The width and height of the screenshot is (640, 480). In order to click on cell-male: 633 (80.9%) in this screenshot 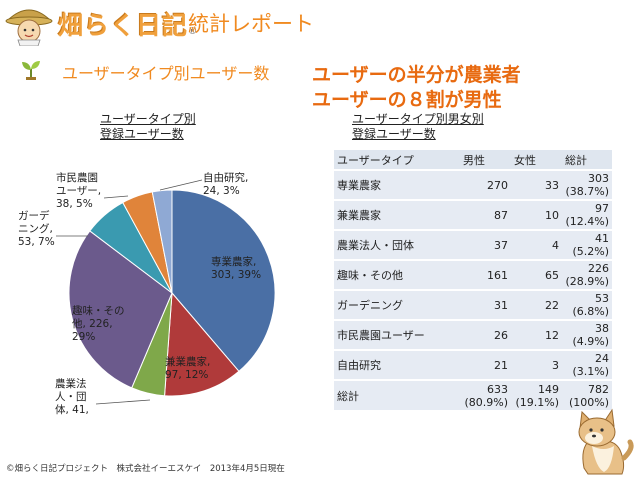, I will do `click(485, 394)`.